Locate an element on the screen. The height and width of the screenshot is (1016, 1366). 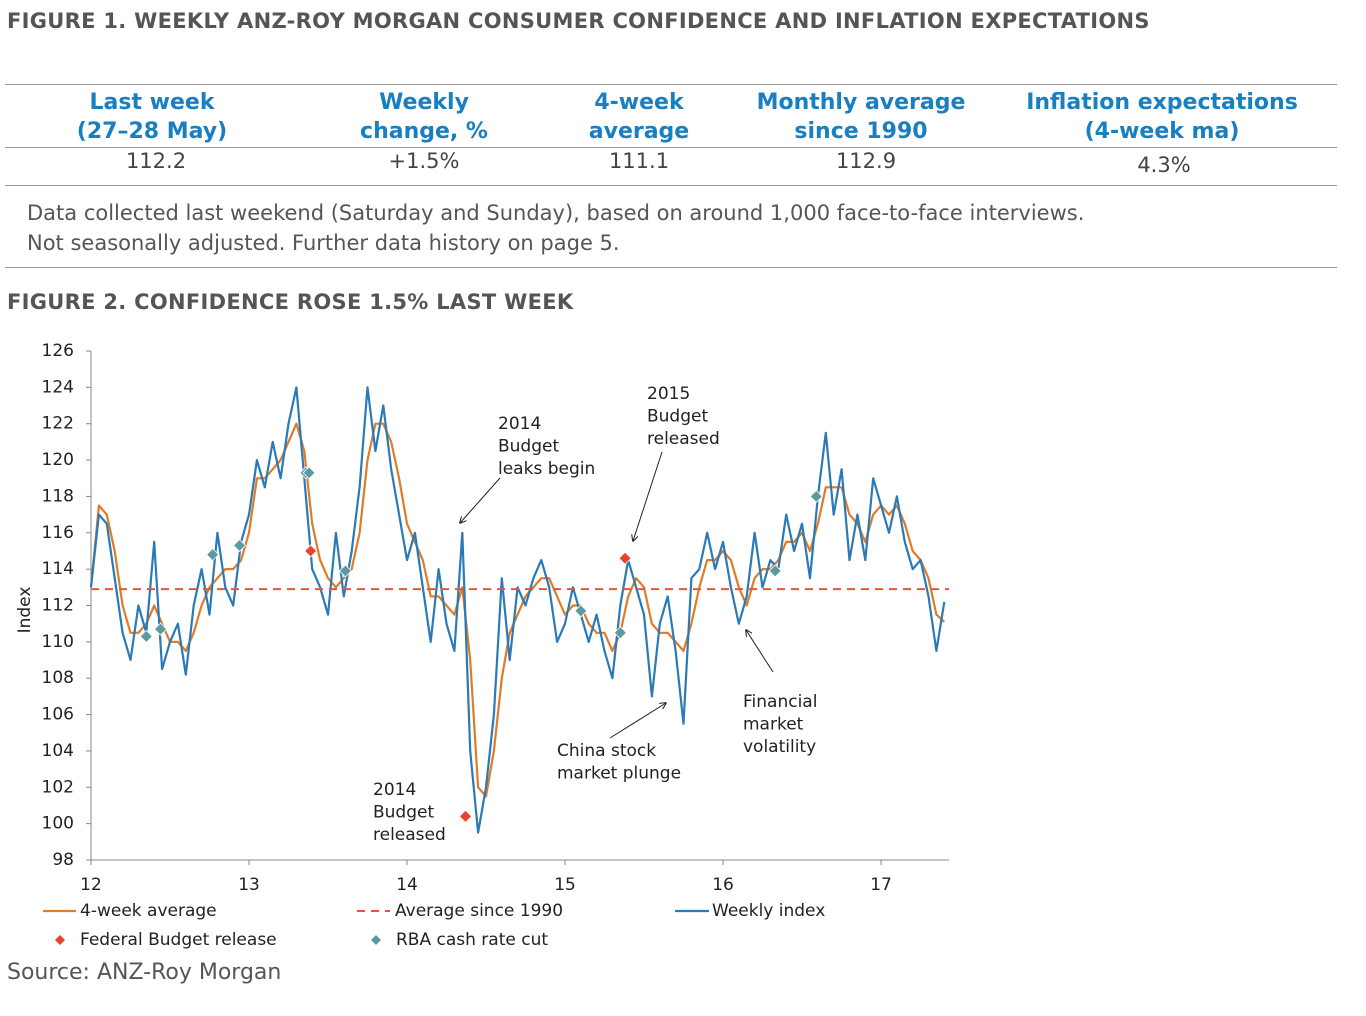
y-tick-label: 124 is located at coordinates (58, 387).